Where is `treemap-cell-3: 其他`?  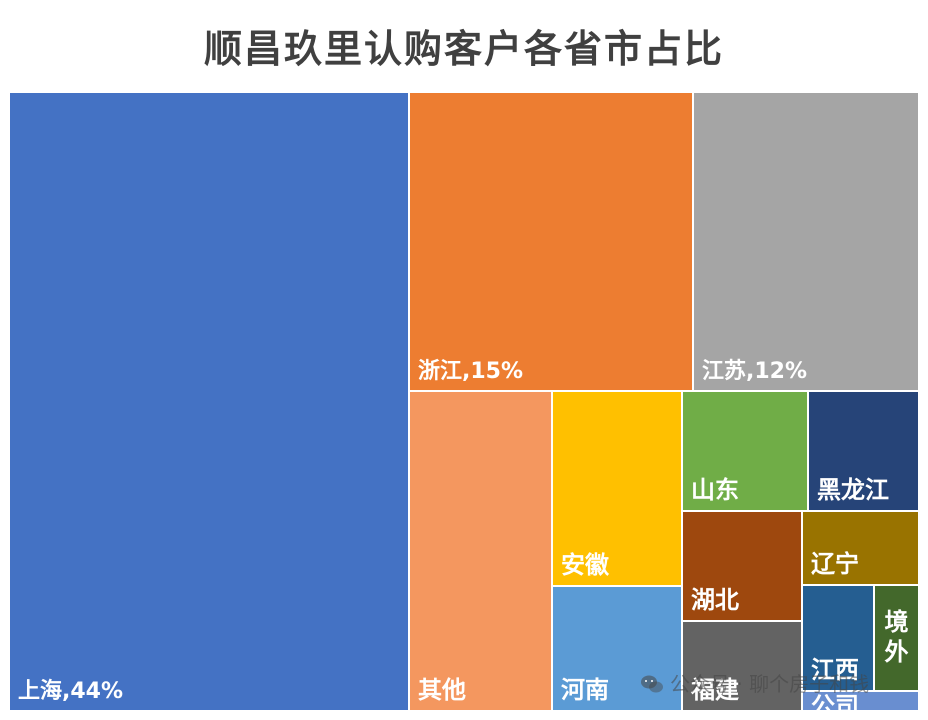 treemap-cell-3: 其他 is located at coordinates (480, 551).